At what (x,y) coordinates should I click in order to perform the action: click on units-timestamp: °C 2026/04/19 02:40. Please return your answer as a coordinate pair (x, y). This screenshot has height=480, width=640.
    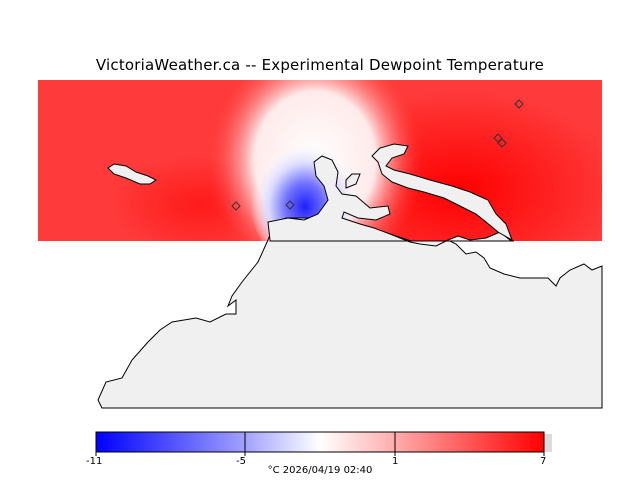
    Looking at the image, I should click on (320, 470).